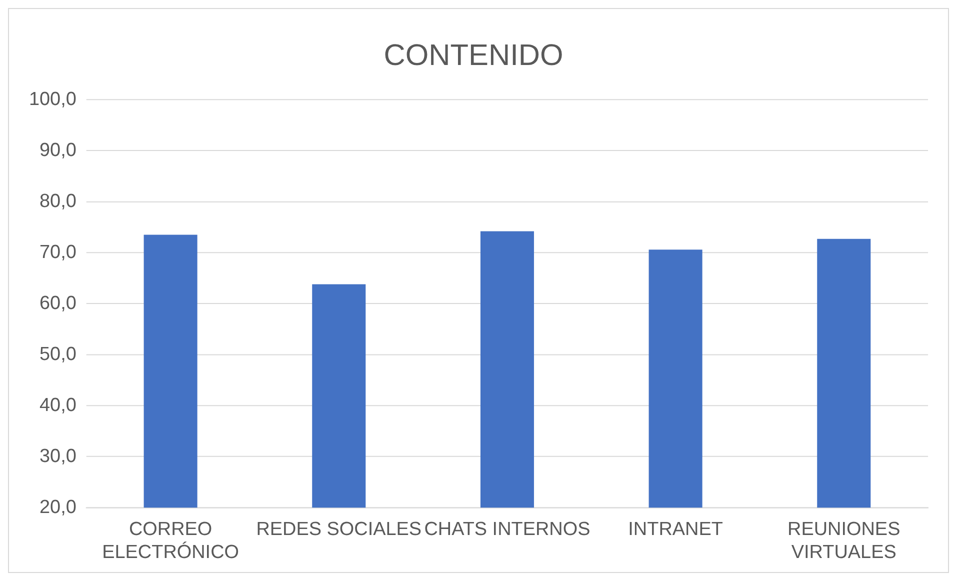 The image size is (957, 581). Describe the element at coordinates (844, 541) in the screenshot. I see `x-tick-label: REUNIONES VIRTUALES` at that location.